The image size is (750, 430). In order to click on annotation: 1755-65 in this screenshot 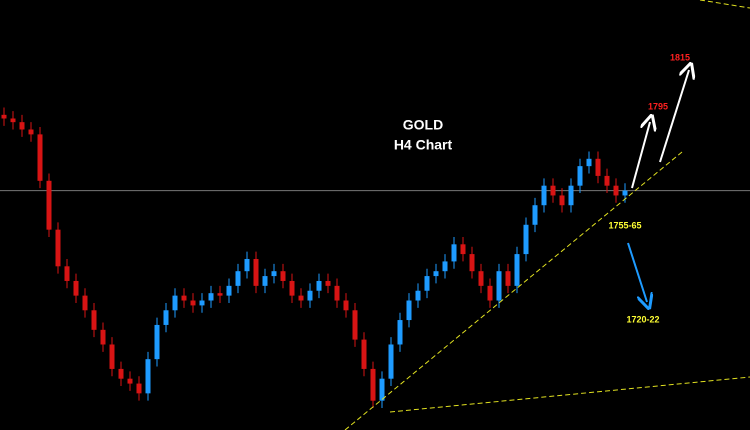, I will do `click(624, 225)`.